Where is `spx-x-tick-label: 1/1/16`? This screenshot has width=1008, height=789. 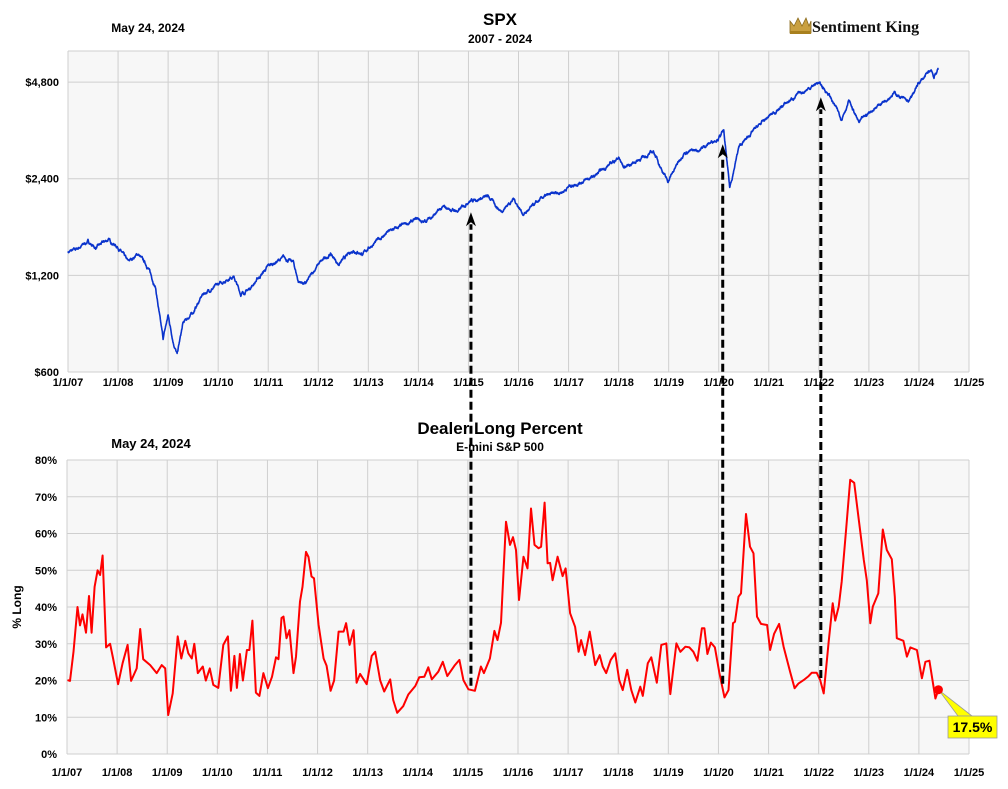
spx-x-tick-label: 1/1/16 is located at coordinates (518, 383).